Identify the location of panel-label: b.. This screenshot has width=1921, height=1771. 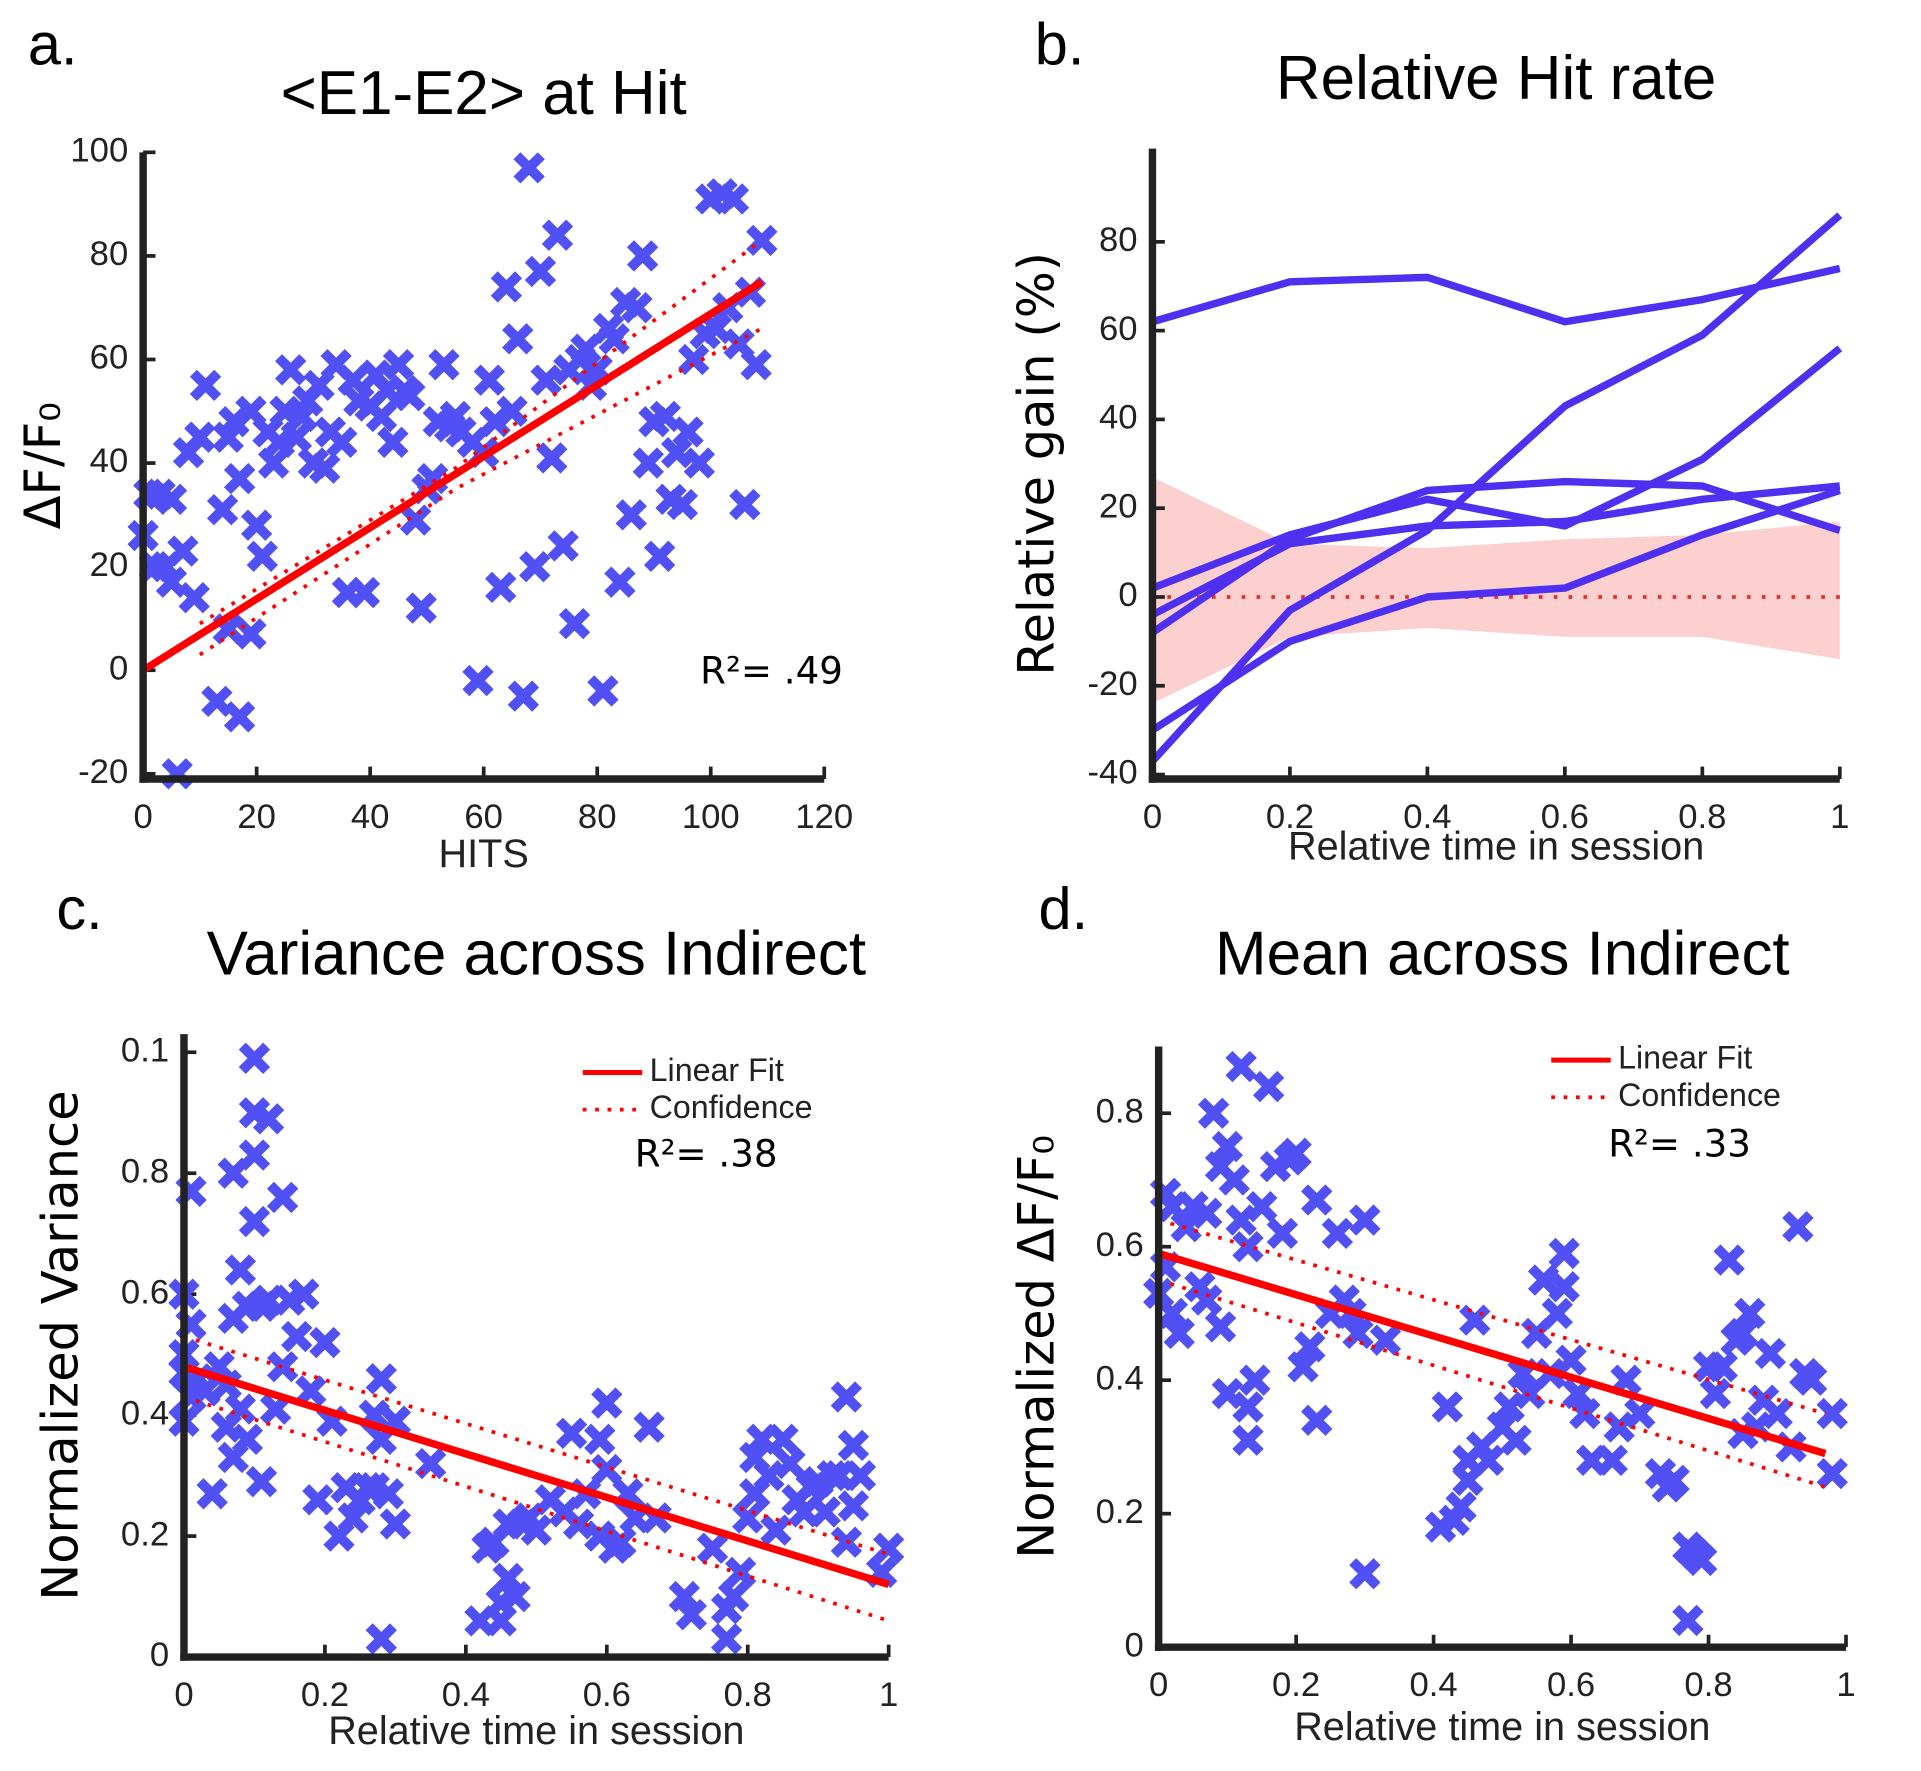
(1060, 43).